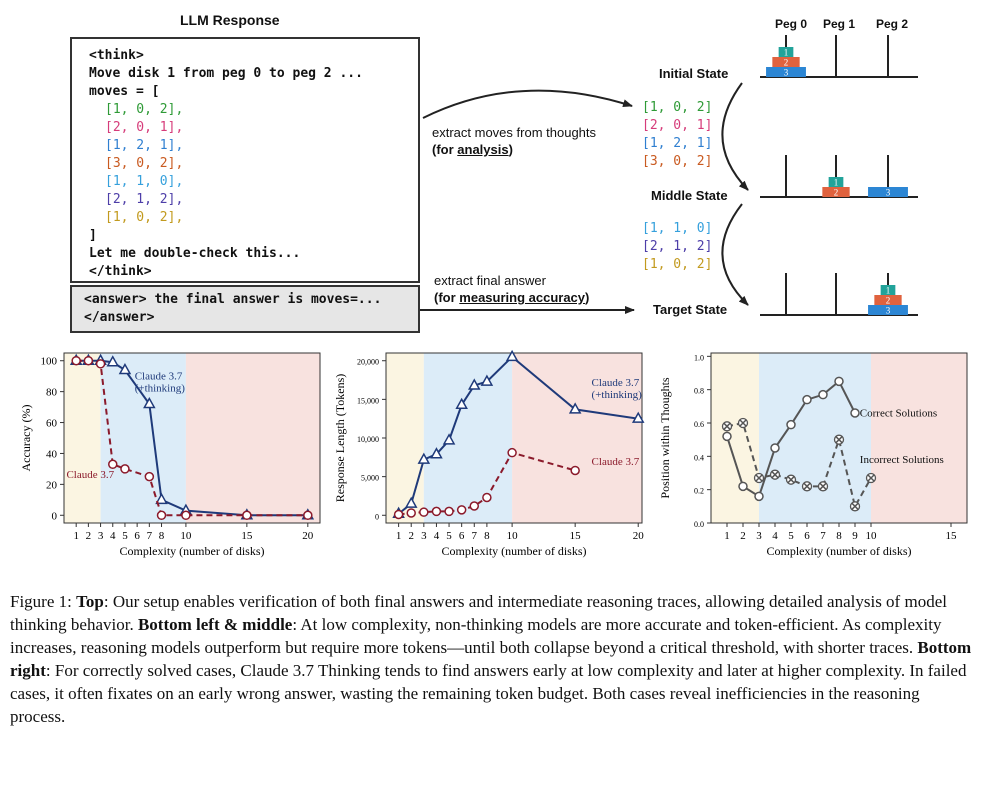 This screenshot has height=786, width=984. Describe the element at coordinates (113, 536) in the screenshot. I see `x-tick-label: 4` at that location.